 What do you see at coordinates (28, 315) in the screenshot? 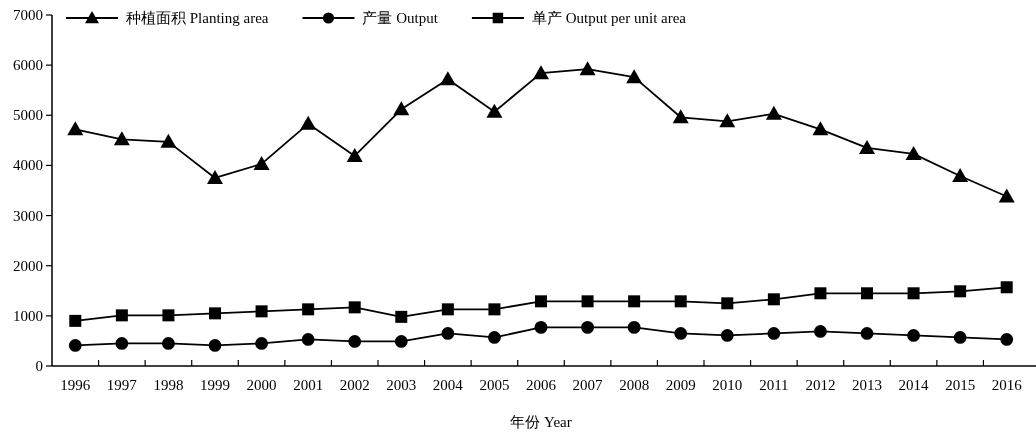
I see `y-tick-label: 1000` at bounding box center [28, 315].